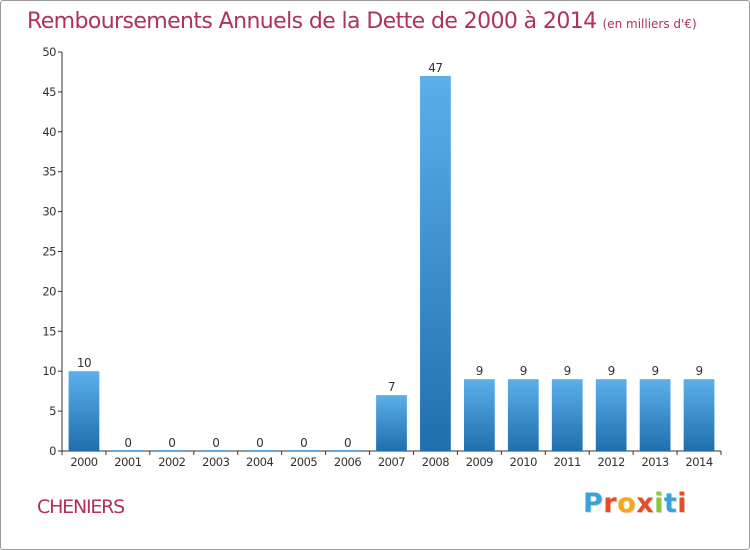  I want to click on y-tick-label: 10, so click(49, 371).